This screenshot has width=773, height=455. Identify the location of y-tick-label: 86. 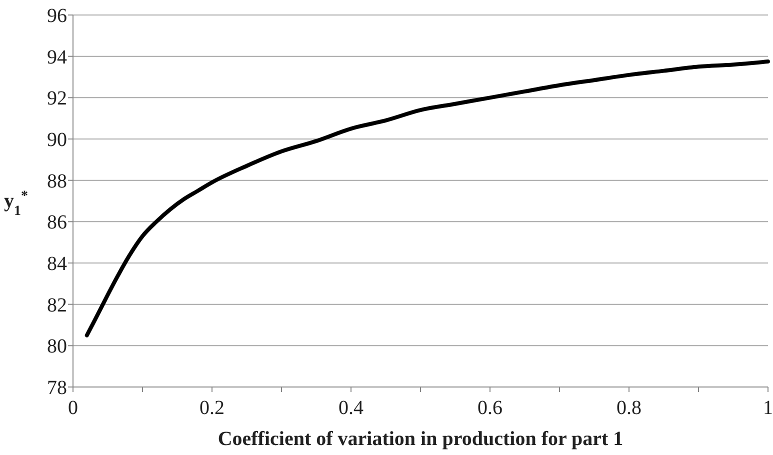
(57, 223).